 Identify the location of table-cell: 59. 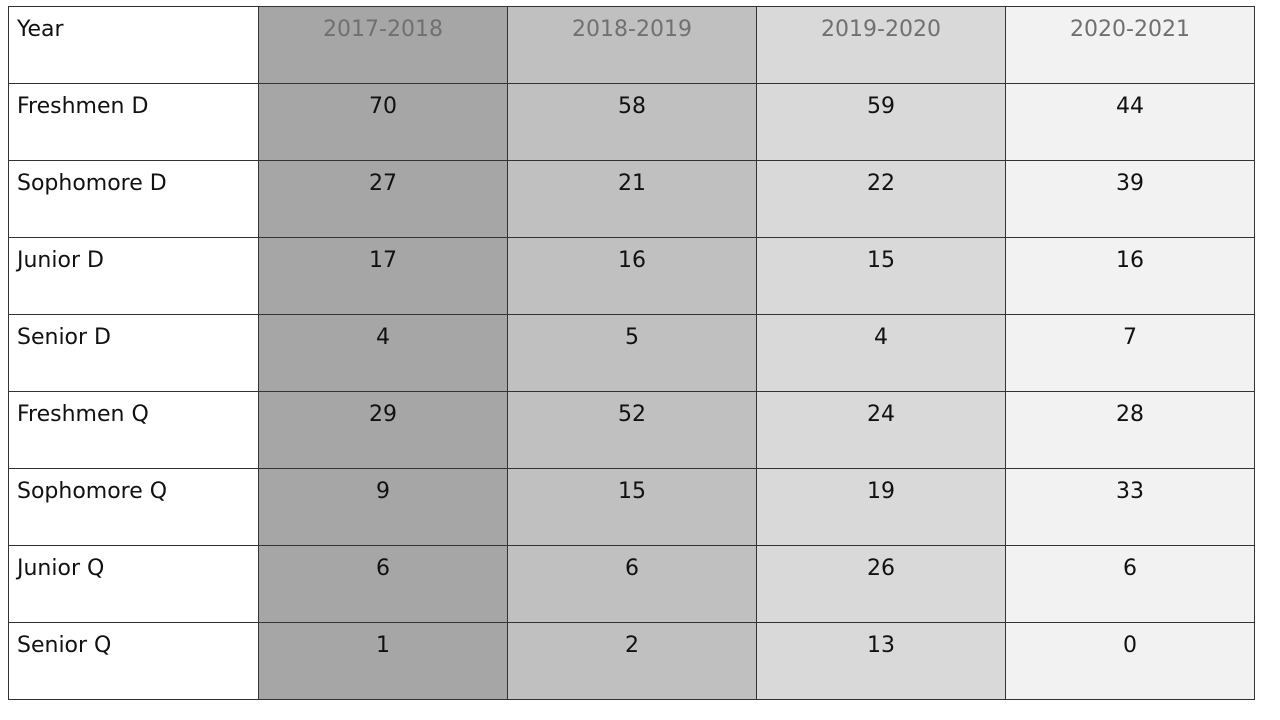
(881, 122).